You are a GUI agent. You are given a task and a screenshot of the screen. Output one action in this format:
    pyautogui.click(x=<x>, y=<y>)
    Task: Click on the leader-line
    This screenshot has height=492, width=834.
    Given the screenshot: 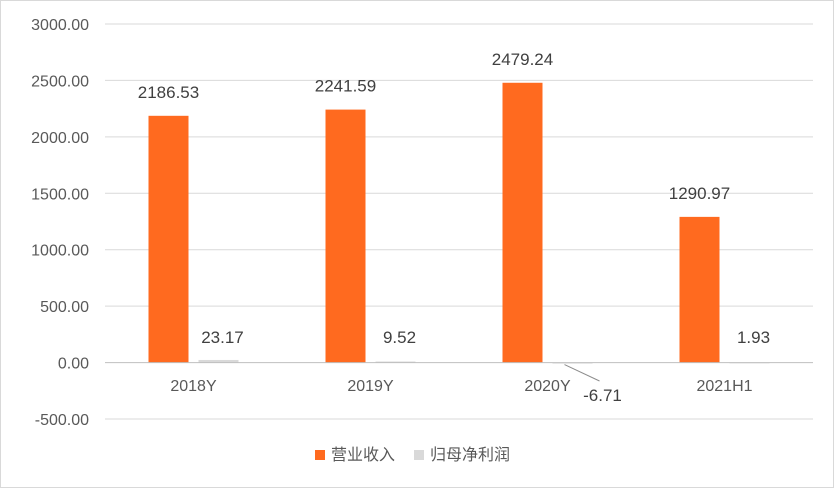 What is the action you would take?
    pyautogui.click(x=582, y=373)
    